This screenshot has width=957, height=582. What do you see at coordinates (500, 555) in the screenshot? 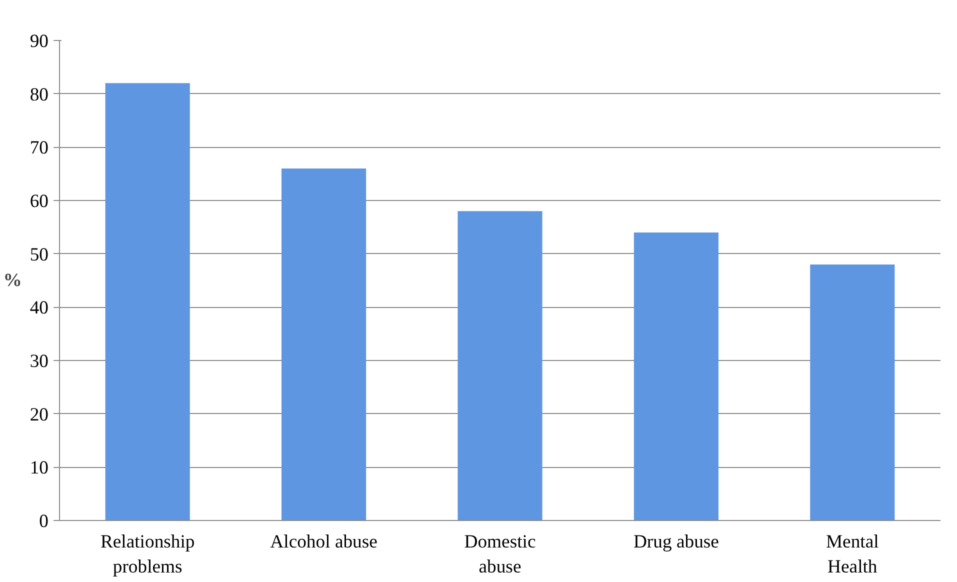
I see `x-tick-label: Domestic abuse` at bounding box center [500, 555].